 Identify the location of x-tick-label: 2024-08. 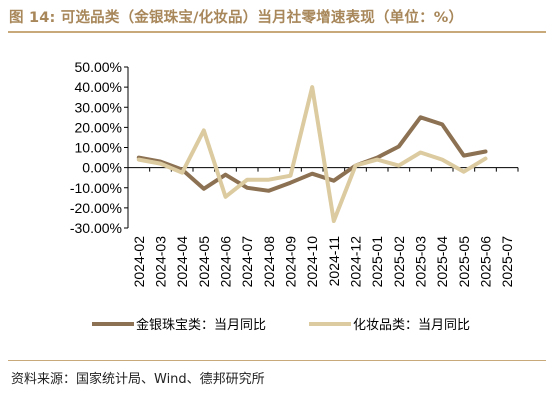
(269, 262).